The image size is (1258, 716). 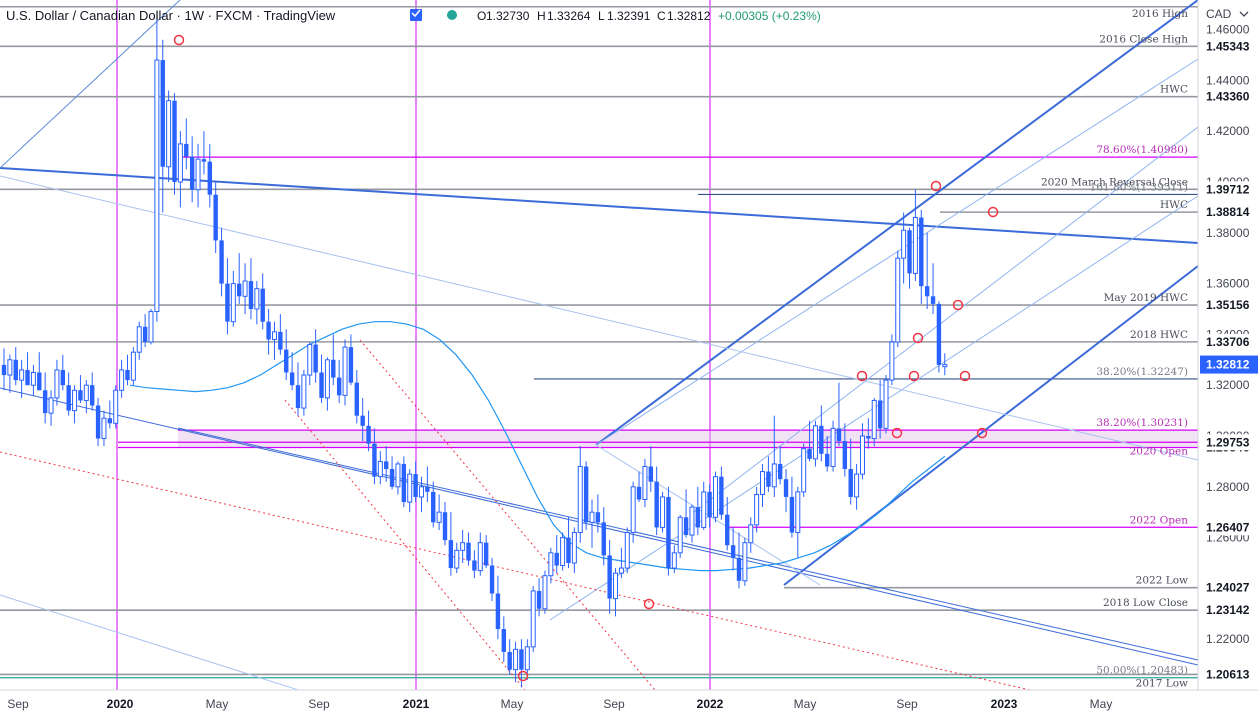 I want to click on level-label: 2018 HWC, so click(x=1159, y=335).